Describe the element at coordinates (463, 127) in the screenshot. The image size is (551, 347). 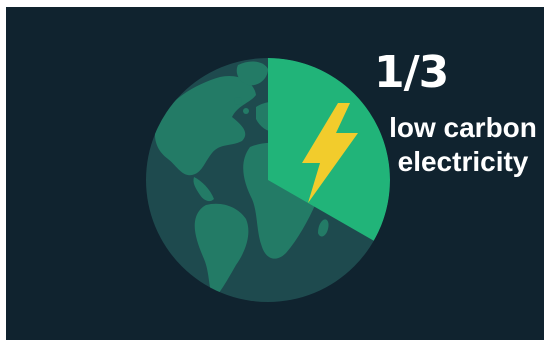
I see `caption-line-1: low carbon` at that location.